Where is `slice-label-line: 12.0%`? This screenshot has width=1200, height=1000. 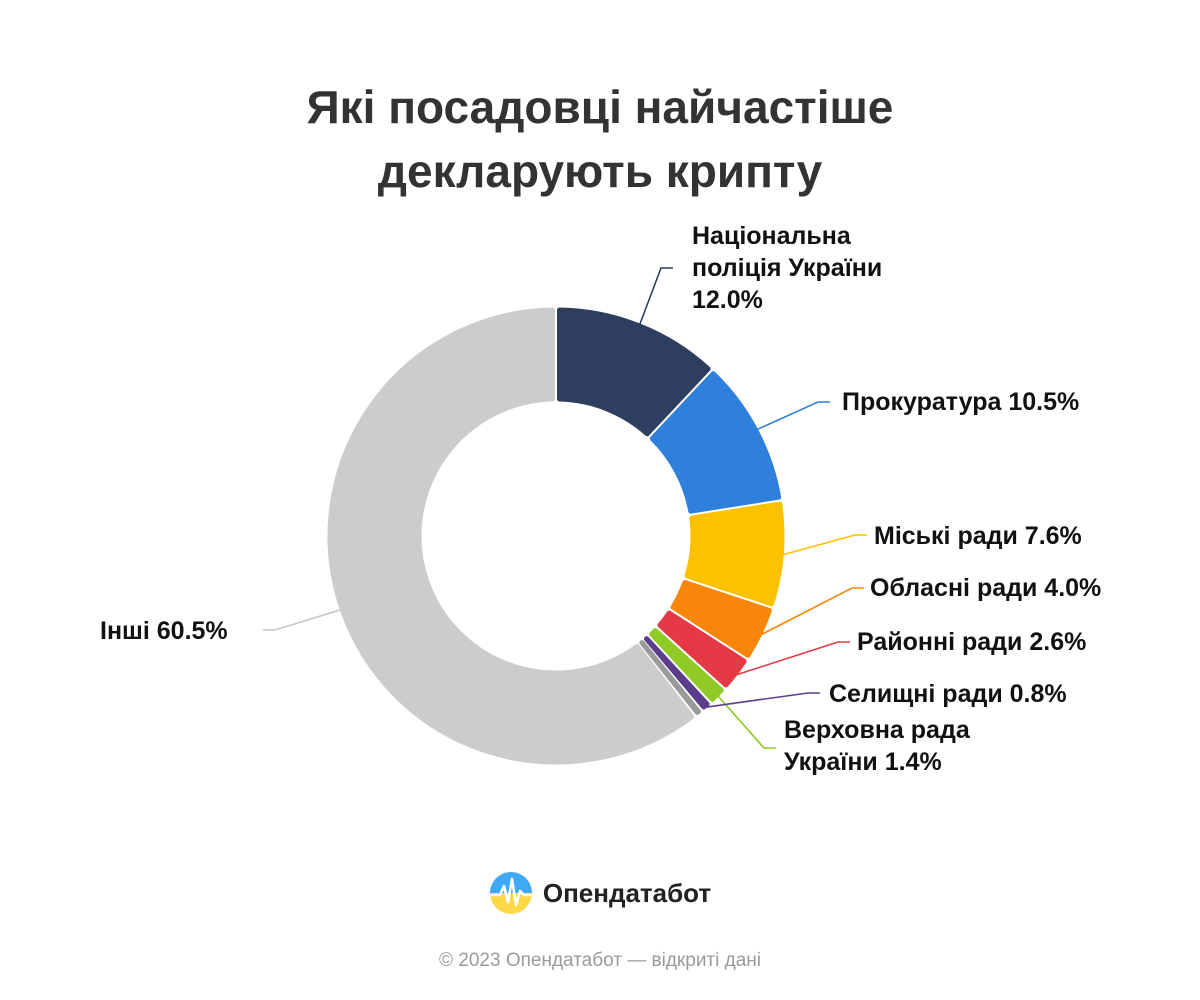
slice-label-line: 12.0% is located at coordinates (727, 300).